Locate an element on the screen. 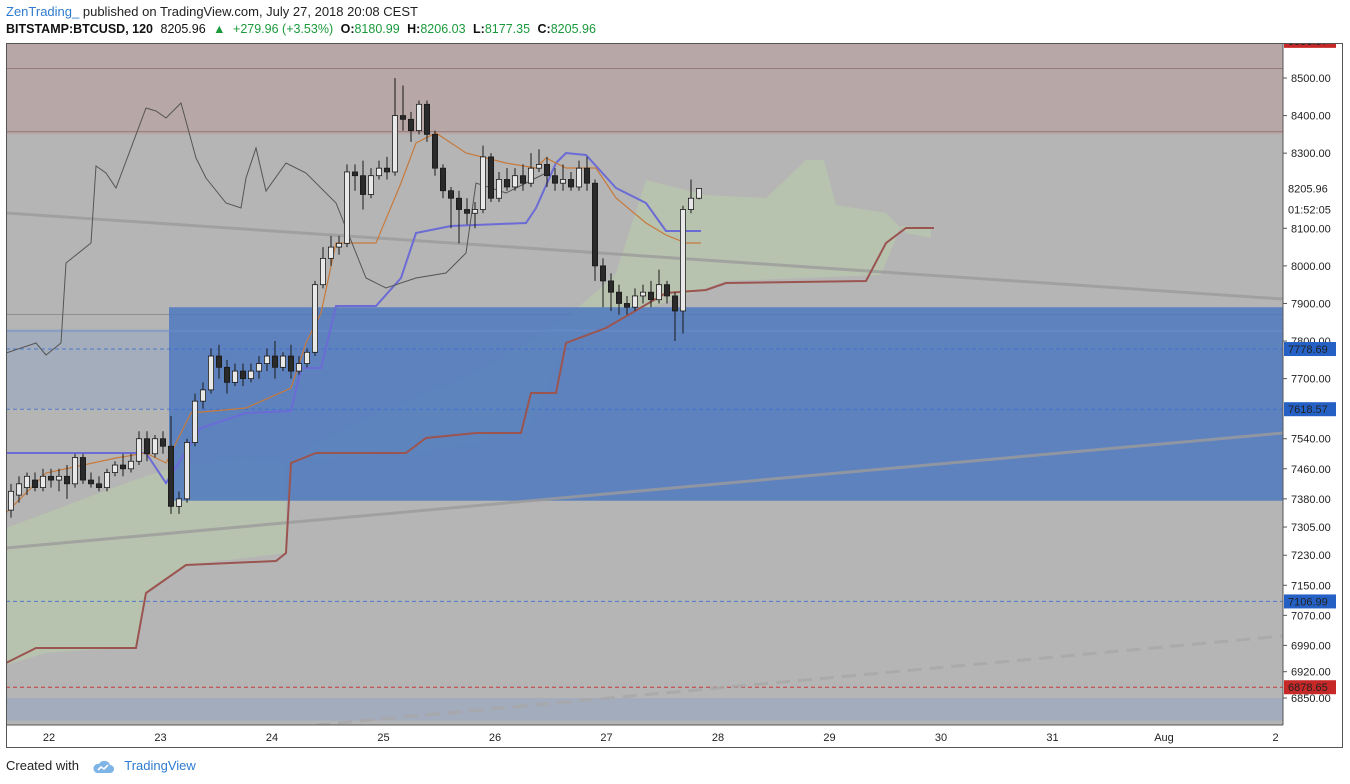 This screenshot has width=1350, height=784. tradingview-link: TradingView is located at coordinates (160, 765).